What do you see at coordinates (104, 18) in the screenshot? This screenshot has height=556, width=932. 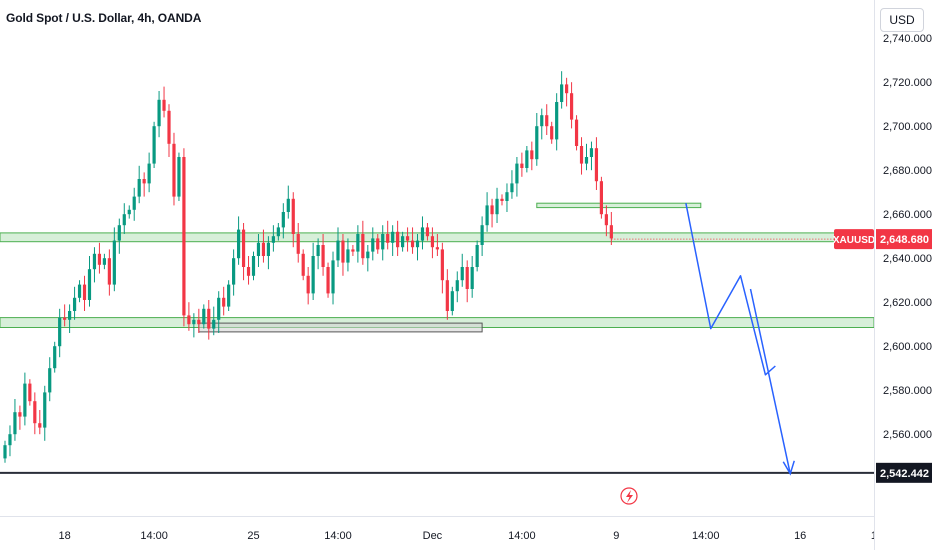 I see `chart-title: Gold Spot / U.S. Dollar, 4h, OANDA` at bounding box center [104, 18].